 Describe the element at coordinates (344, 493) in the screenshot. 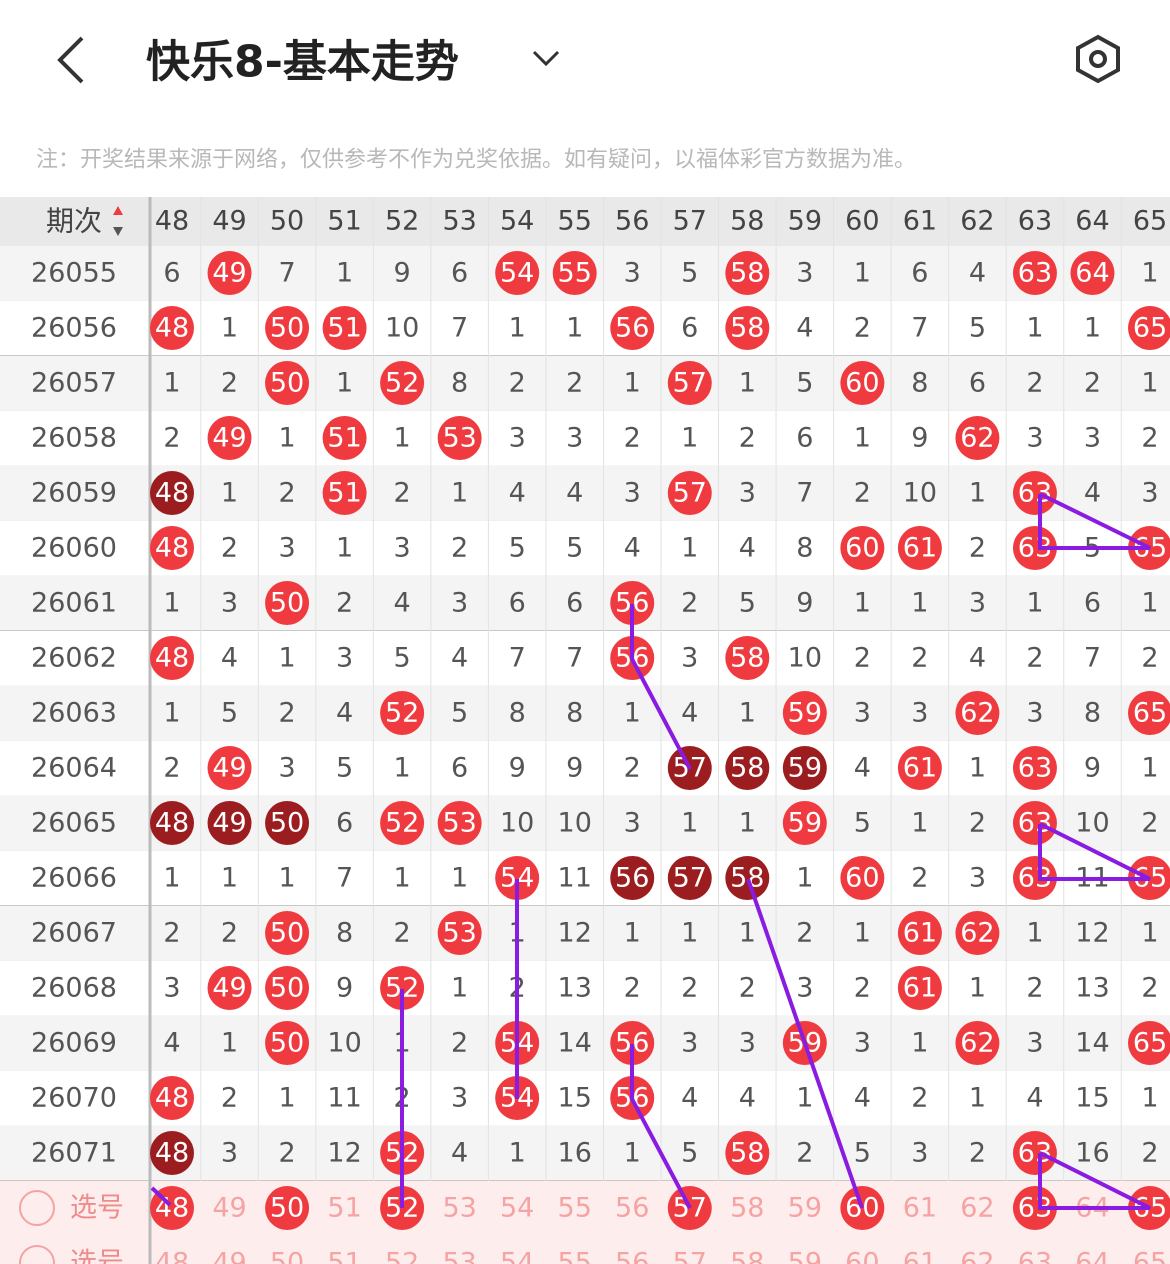

I see `drawn-number: 51` at that location.